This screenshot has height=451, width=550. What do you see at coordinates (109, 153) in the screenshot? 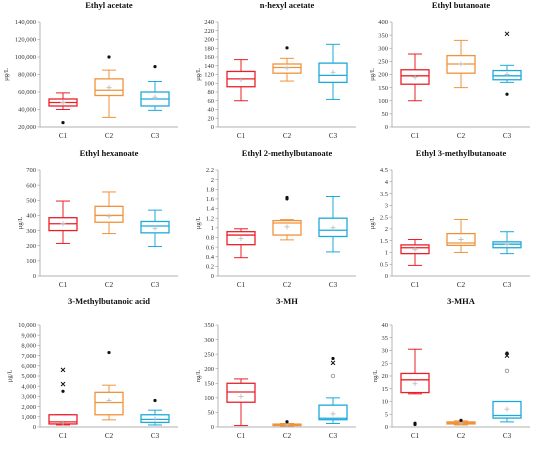
I see `panel-title: Ethyl hexanoate` at bounding box center [109, 153].